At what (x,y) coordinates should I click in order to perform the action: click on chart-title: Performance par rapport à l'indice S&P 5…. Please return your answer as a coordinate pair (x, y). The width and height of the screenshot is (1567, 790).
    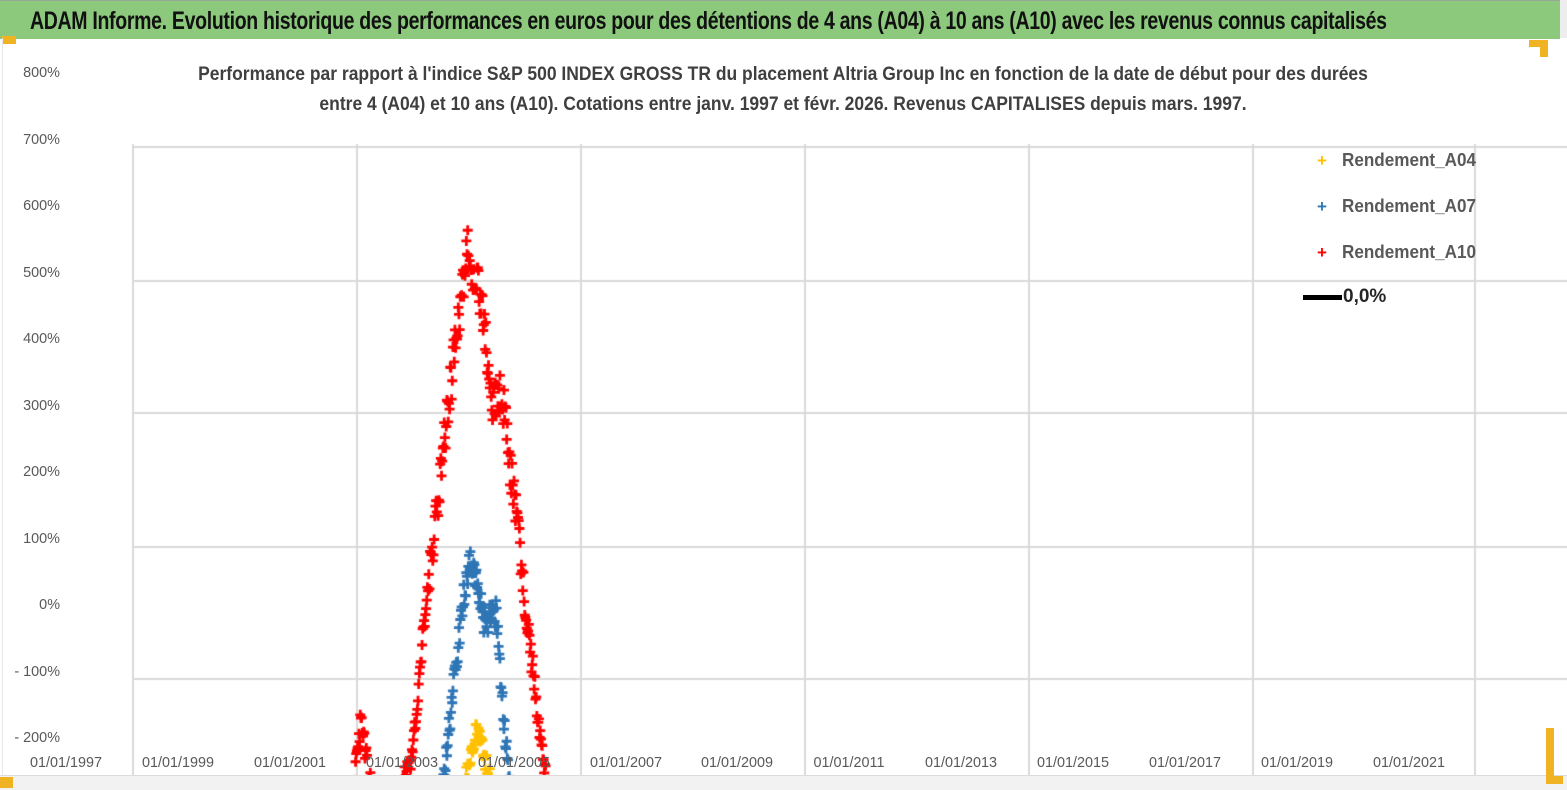
    Looking at the image, I should click on (782, 90).